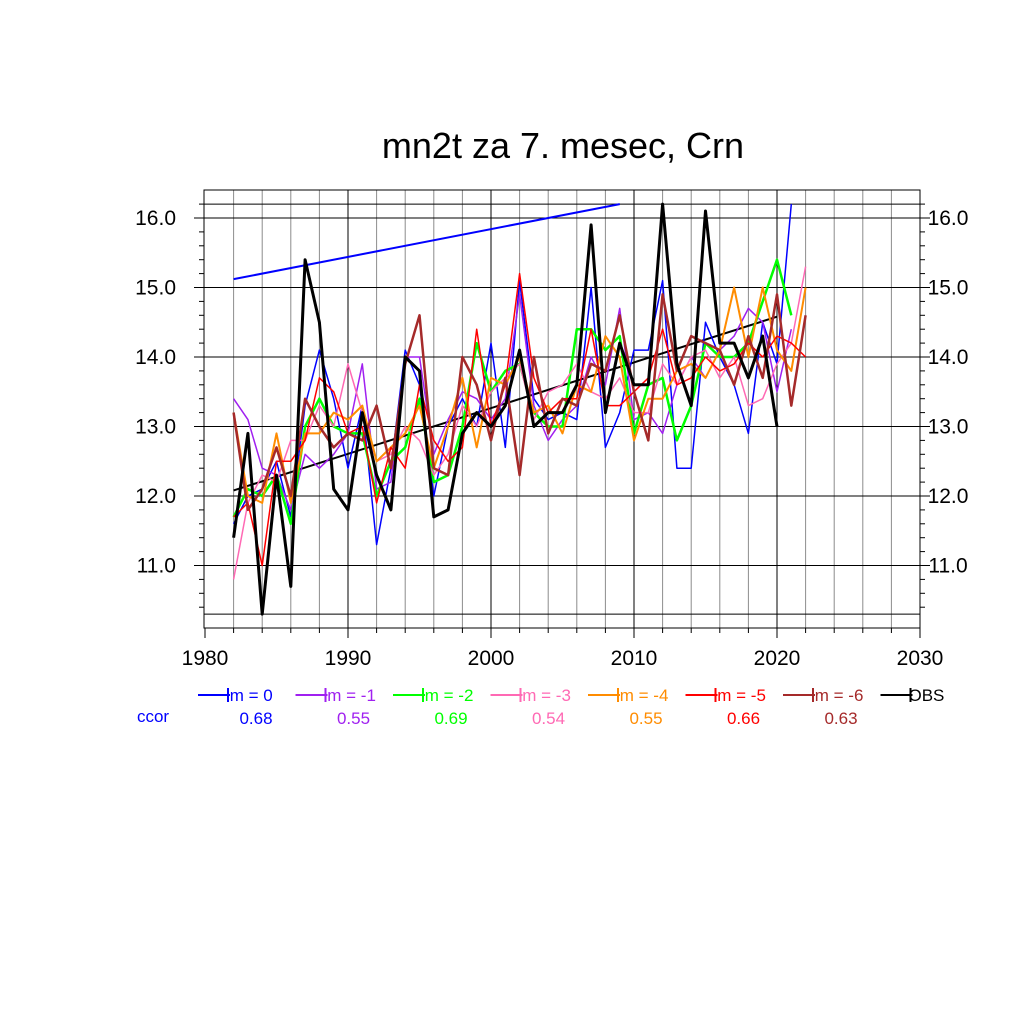 This screenshot has width=1024, height=1024. What do you see at coordinates (545, 695) in the screenshot?
I see `legend-label: lm = -3` at bounding box center [545, 695].